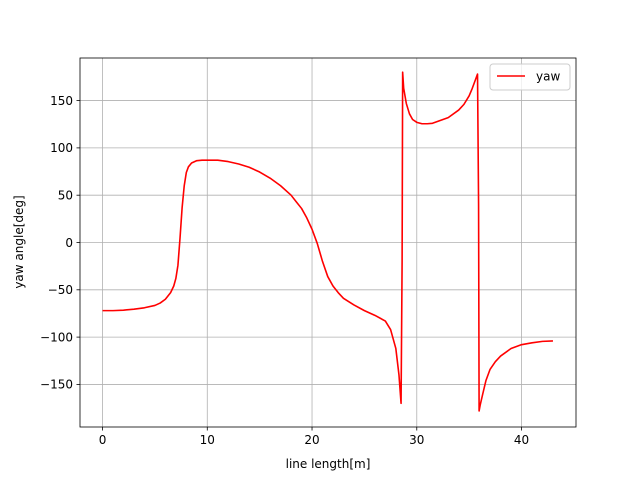 The height and width of the screenshot is (480, 640). Describe the element at coordinates (521, 440) in the screenshot. I see `x-tick-label: 40` at that location.